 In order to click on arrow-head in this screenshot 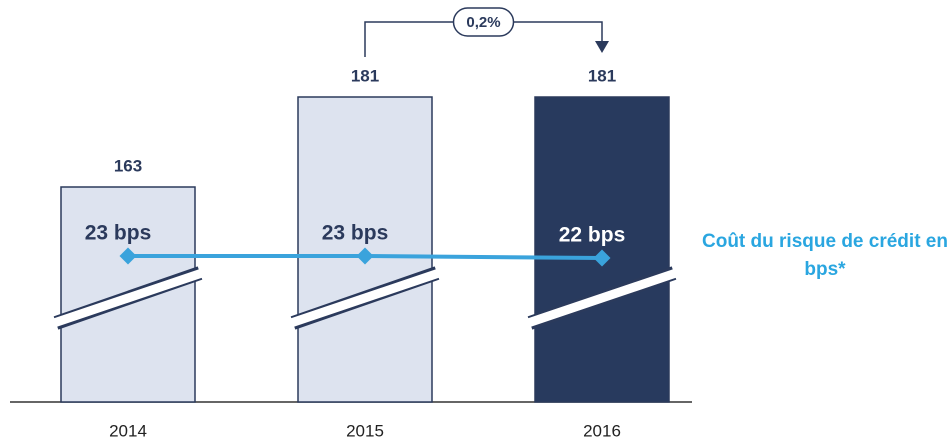, I will do `click(602, 47)`.